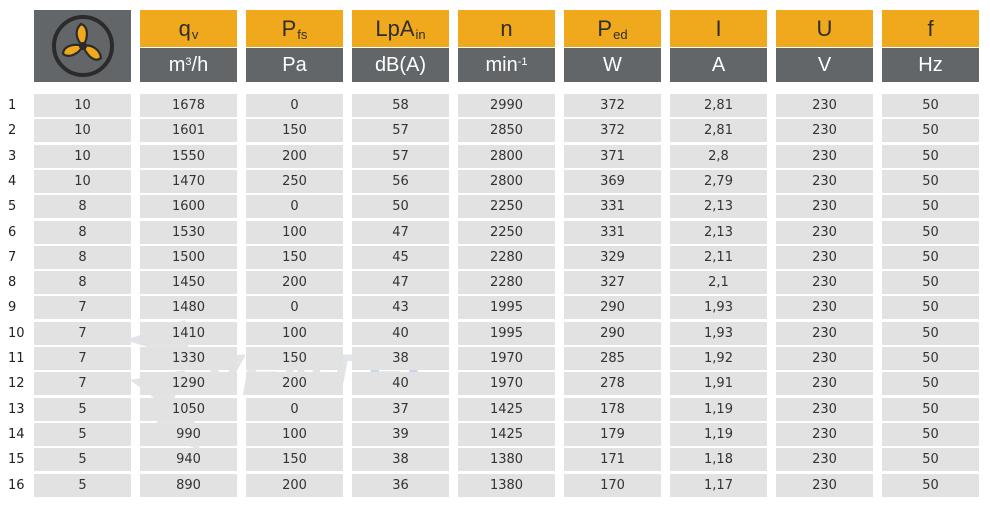 The height and width of the screenshot is (509, 990). I want to click on table-cell: 47, so click(400, 232).